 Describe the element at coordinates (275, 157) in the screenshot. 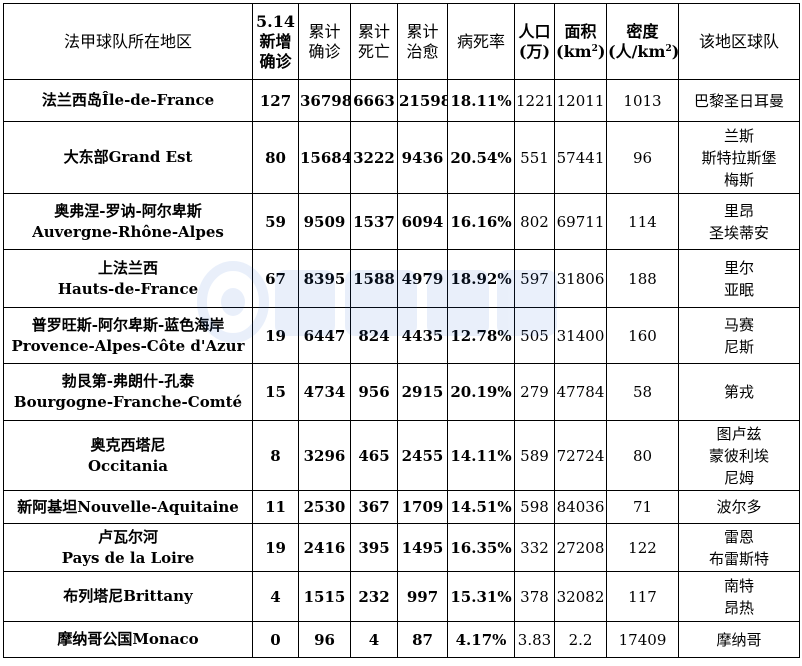

I see `cell-new-confirmed: 80` at that location.